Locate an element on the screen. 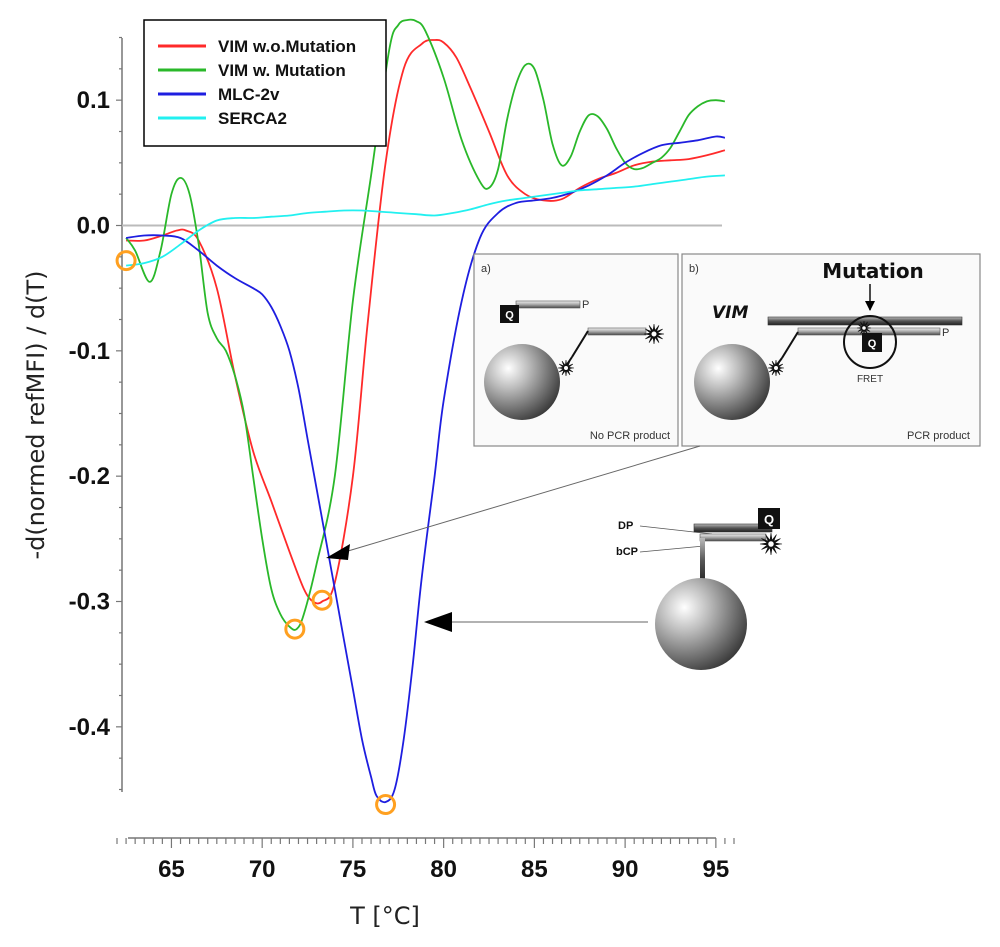  x-tick-label: 90 is located at coordinates (625, 869).